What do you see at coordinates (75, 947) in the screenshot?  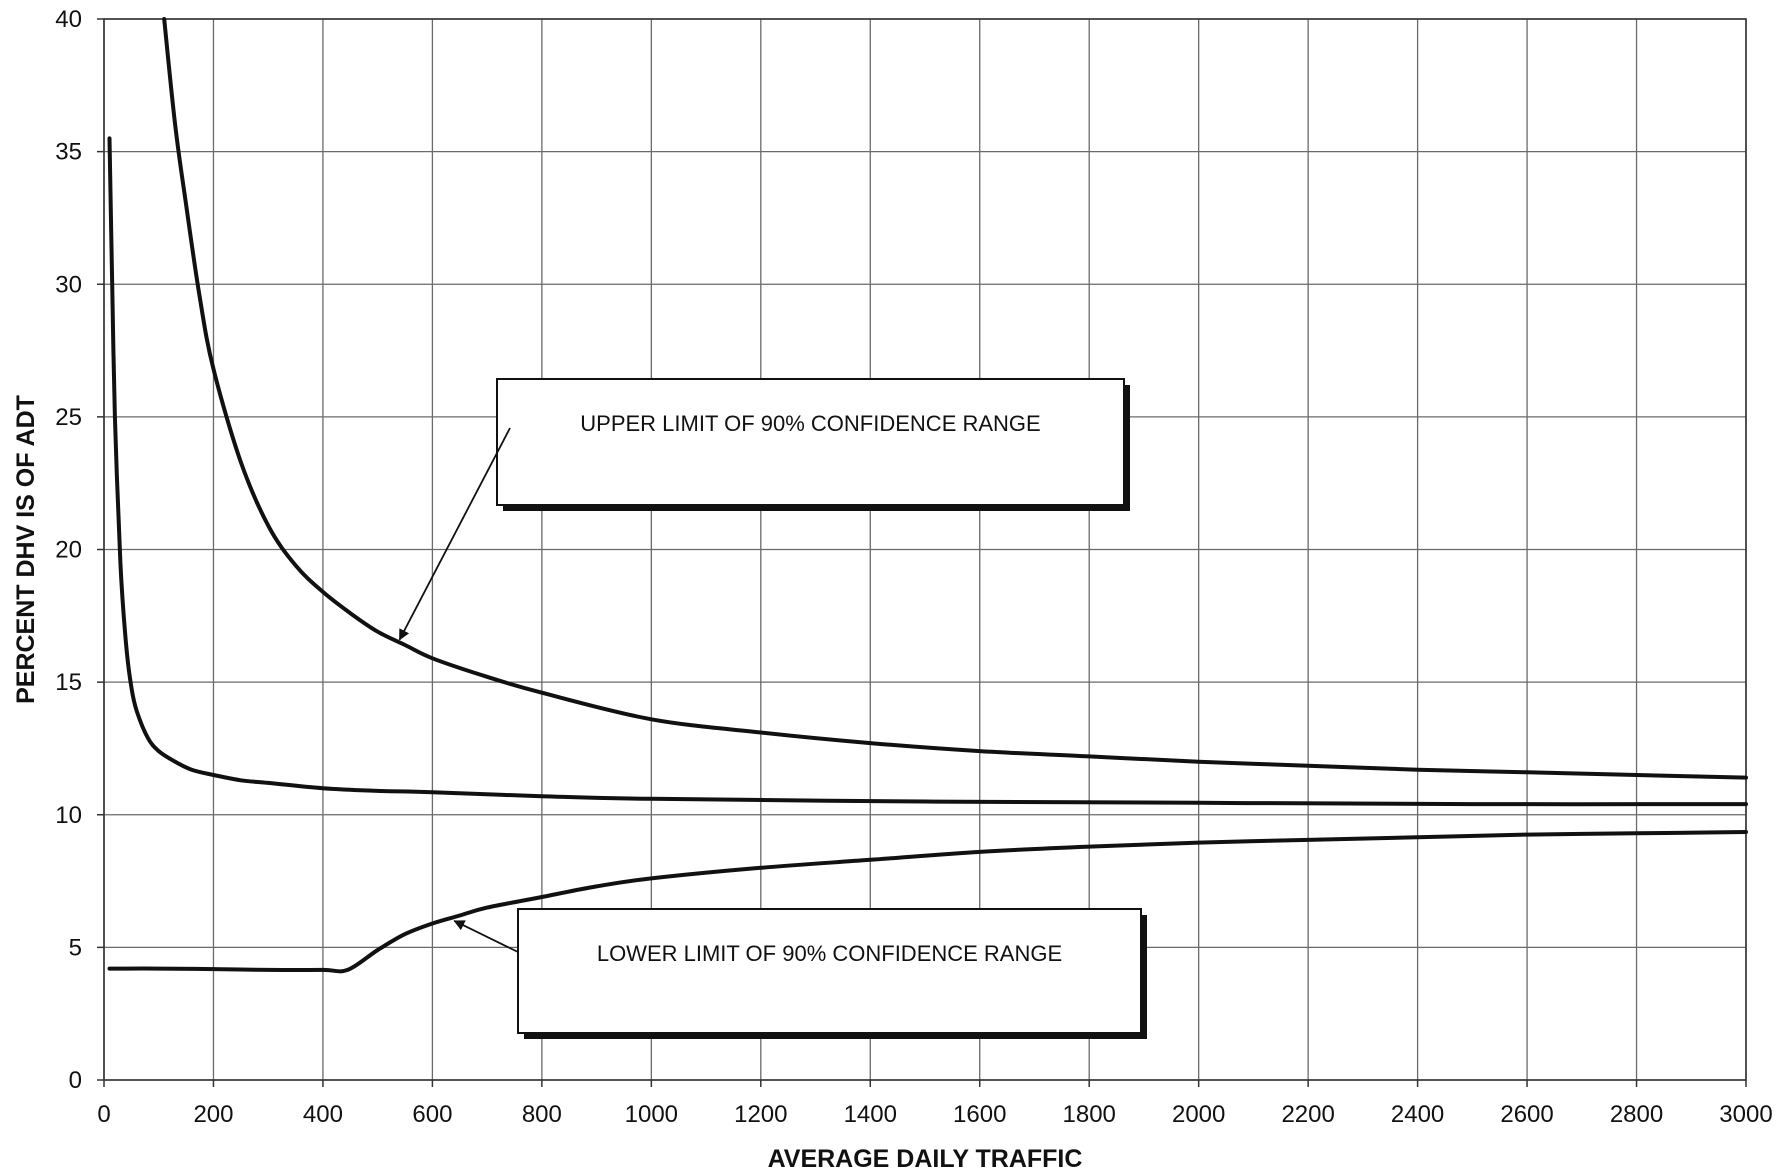 I see `y-tick-label-1: 5` at bounding box center [75, 947].